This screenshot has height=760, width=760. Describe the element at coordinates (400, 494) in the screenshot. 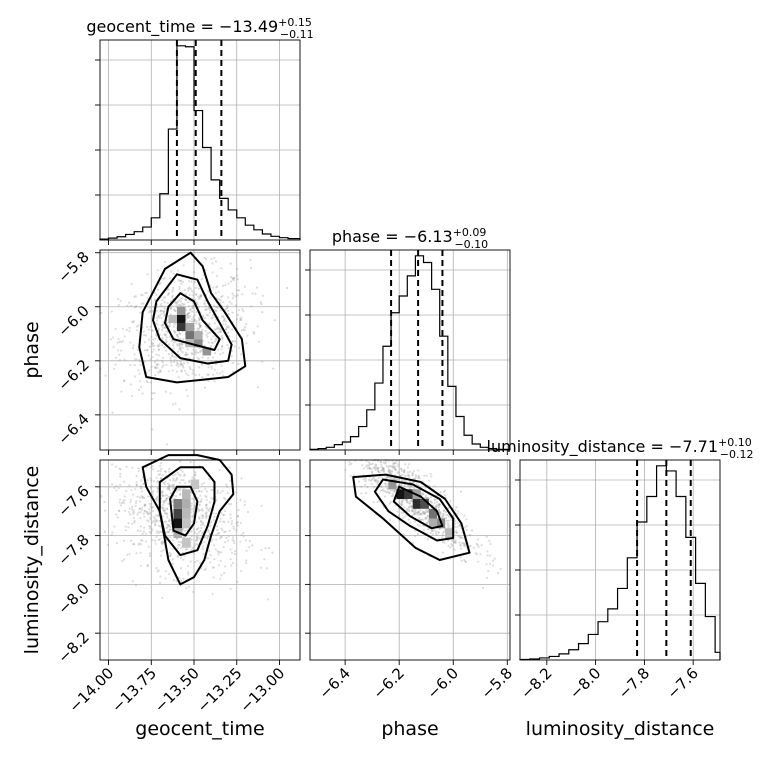

I see `density-cell` at that location.